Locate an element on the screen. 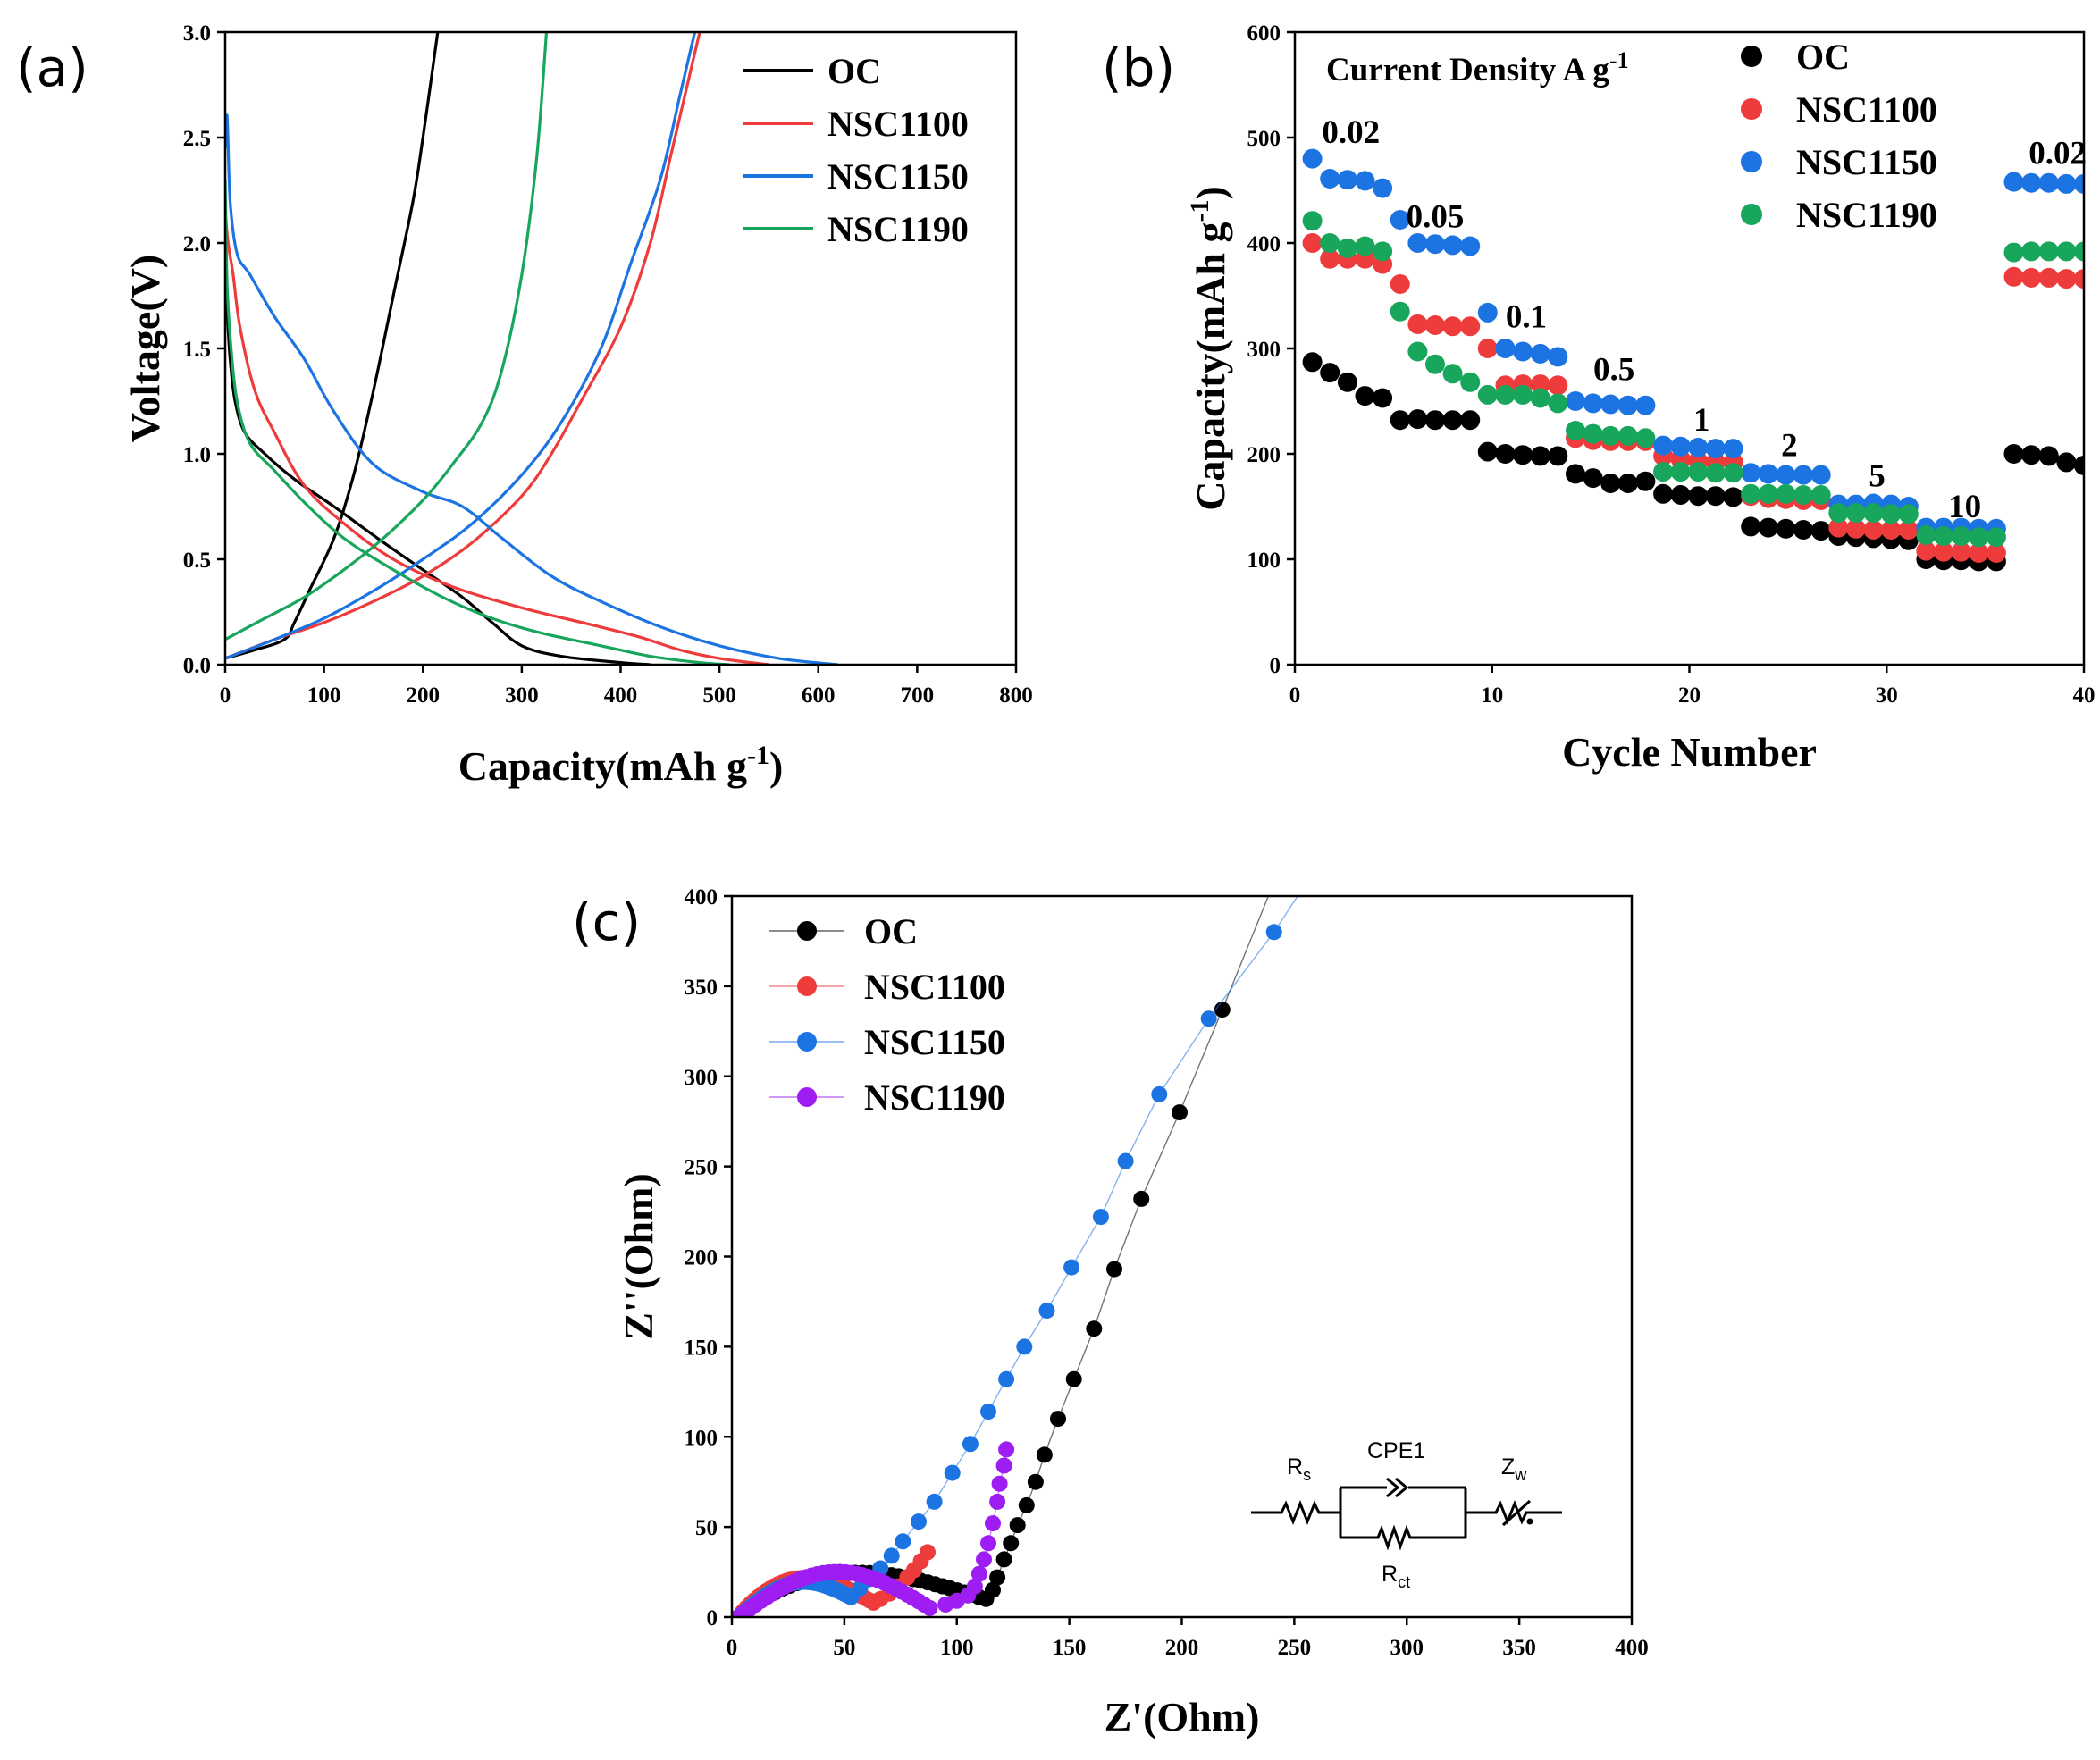 The height and width of the screenshot is (1760, 2100). panel-c-y-tick-label: 100 is located at coordinates (701, 1438).